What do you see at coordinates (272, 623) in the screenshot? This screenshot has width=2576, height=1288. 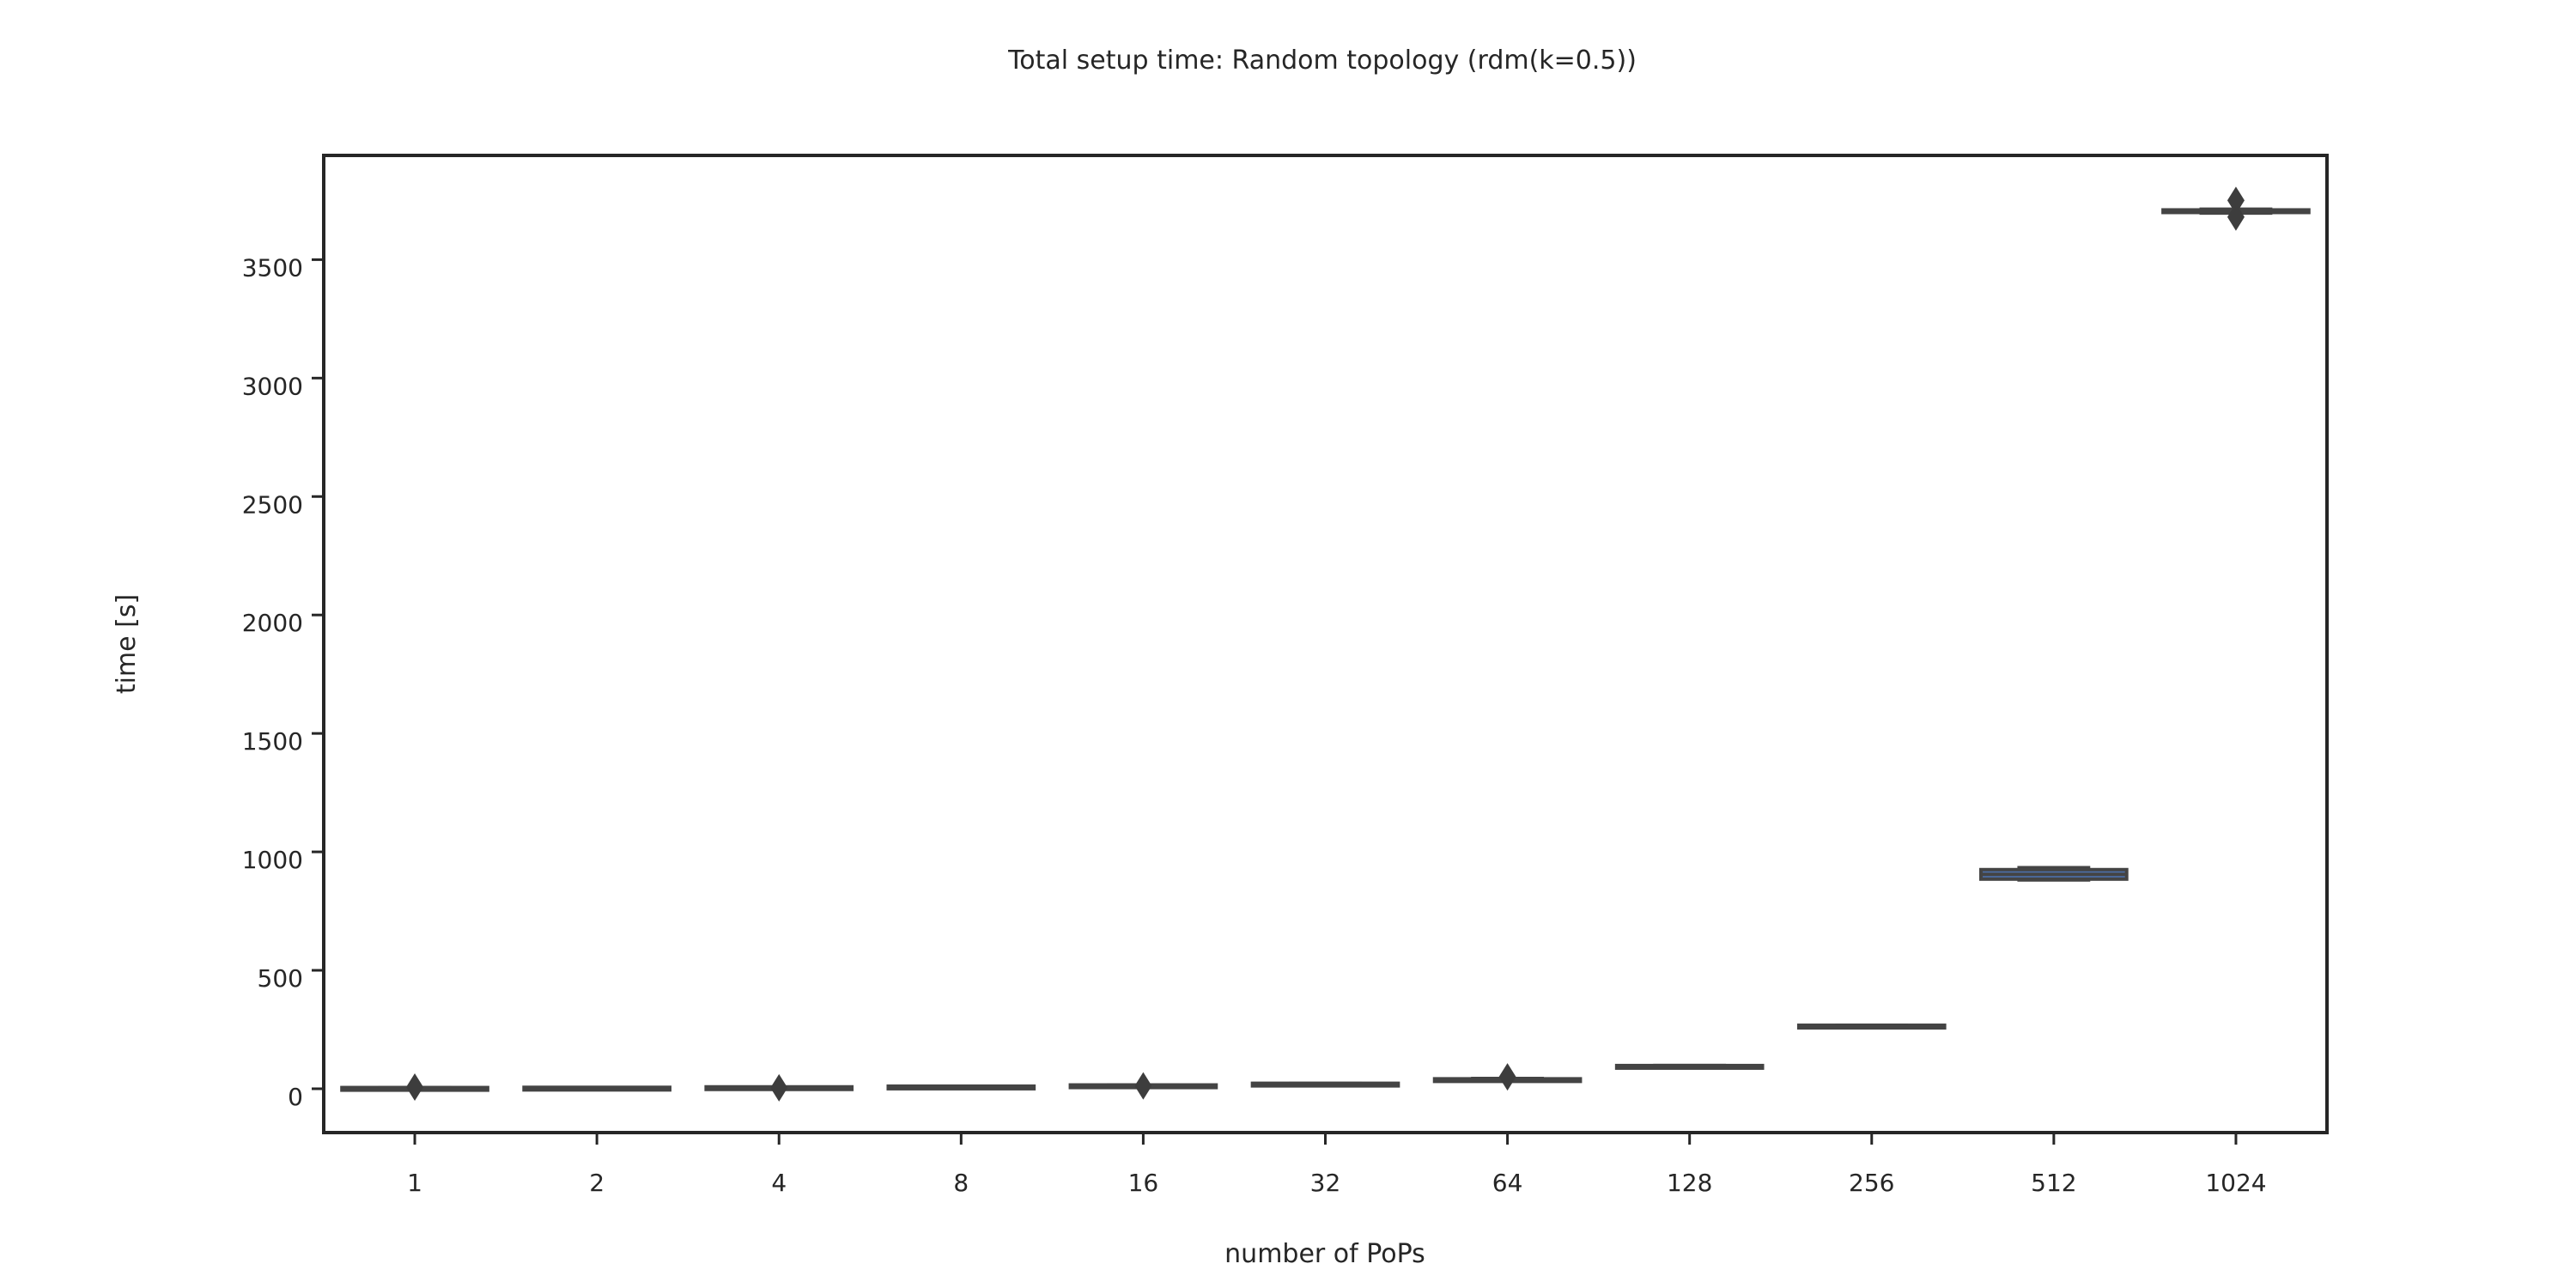 I see `y-tick-label: 2000` at bounding box center [272, 623].